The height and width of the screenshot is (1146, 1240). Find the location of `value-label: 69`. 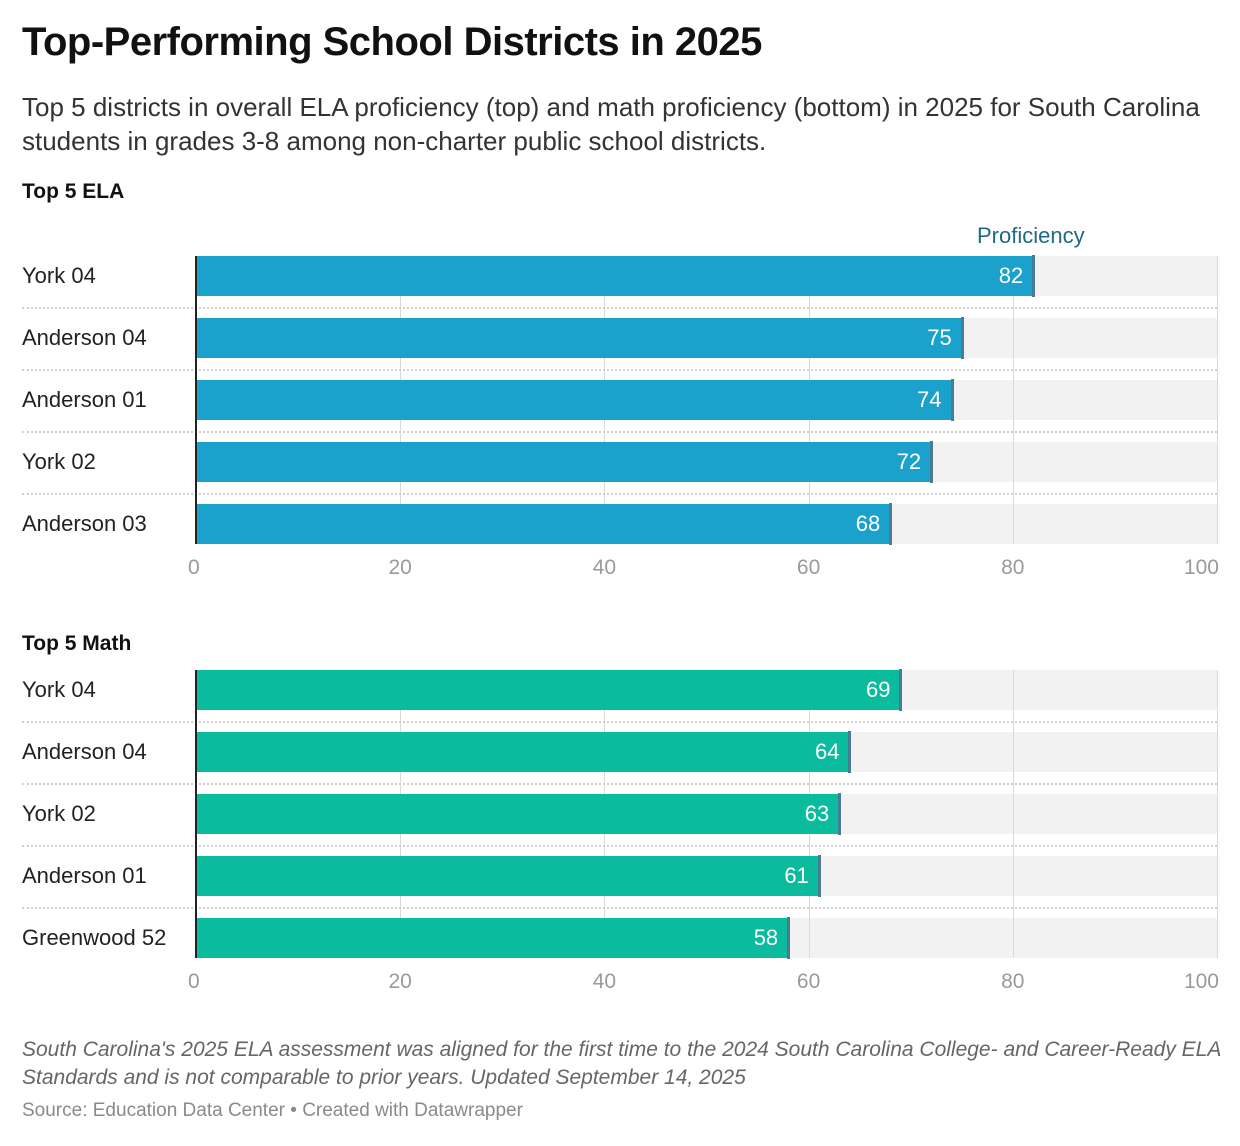

value-label: 69 is located at coordinates (878, 689).